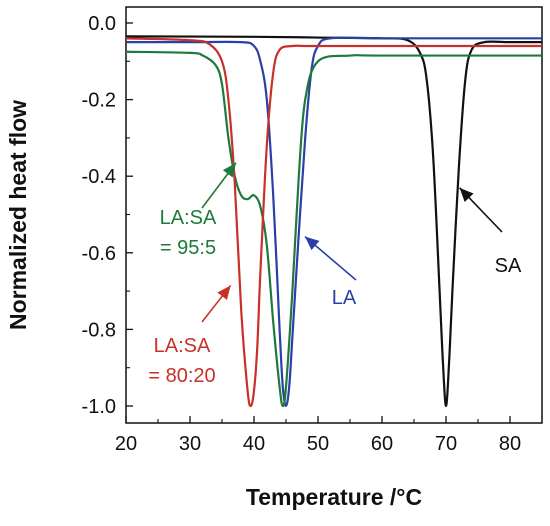 The height and width of the screenshot is (526, 550). Describe the element at coordinates (181, 376) in the screenshot. I see `annotation-label-3: = 80:20` at that location.